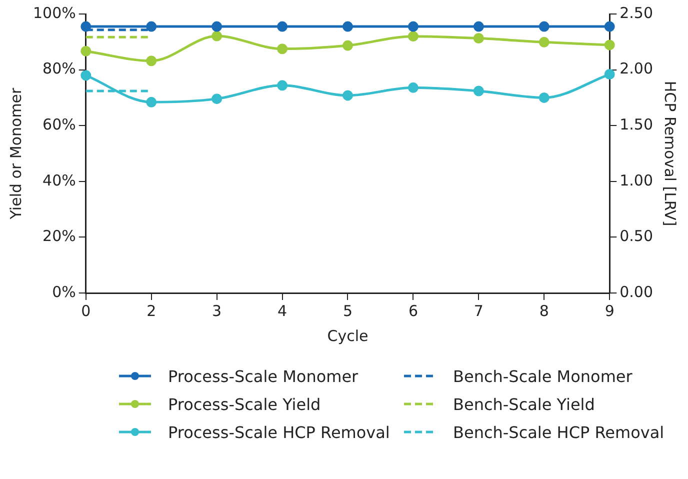  What do you see at coordinates (64, 291) in the screenshot?
I see `y-tick-label: 0%` at bounding box center [64, 291].